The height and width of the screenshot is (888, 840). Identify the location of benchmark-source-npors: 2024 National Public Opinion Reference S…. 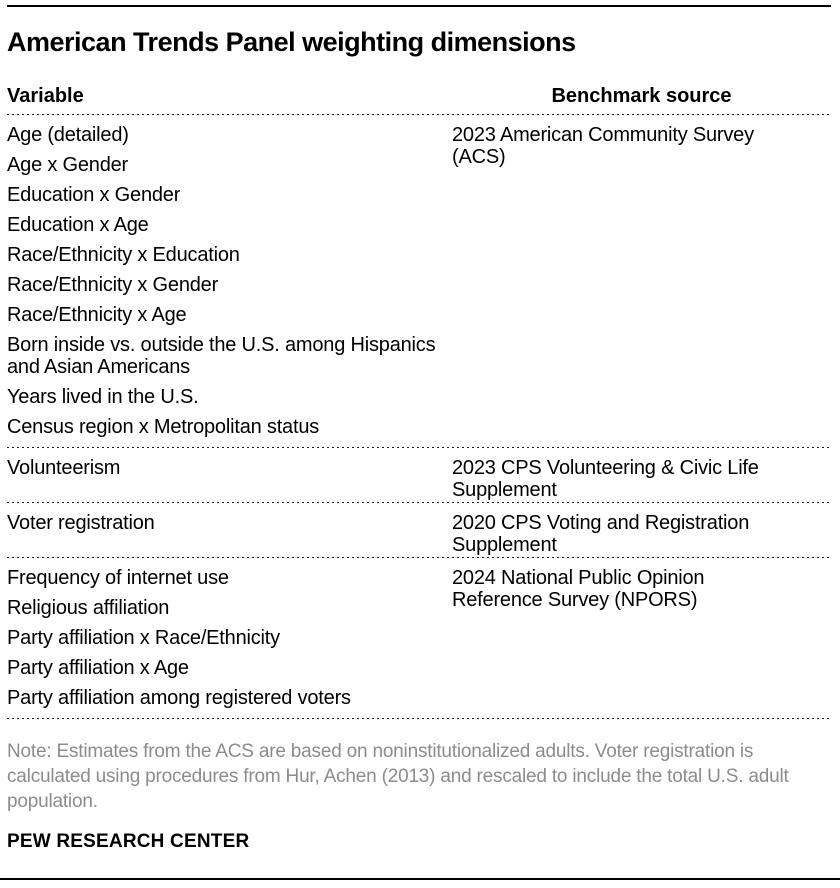
(578, 589).